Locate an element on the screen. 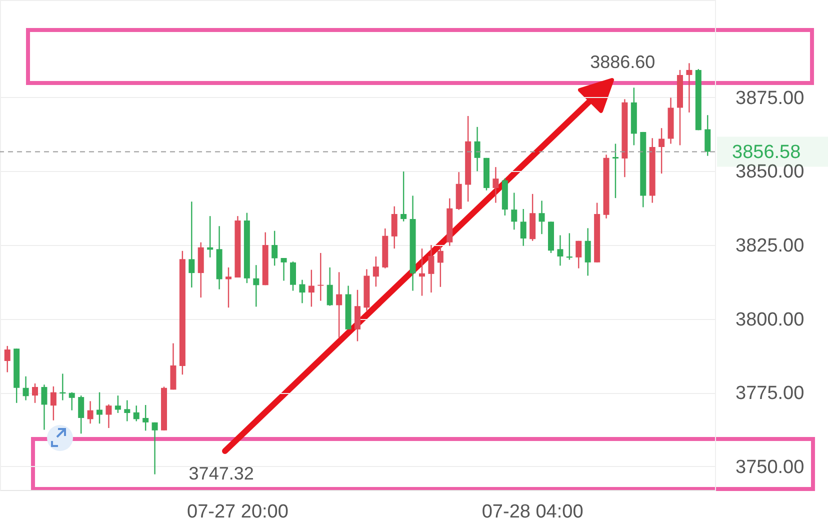 The height and width of the screenshot is (532, 828). y-tick-label: 3875.00 is located at coordinates (770, 98).